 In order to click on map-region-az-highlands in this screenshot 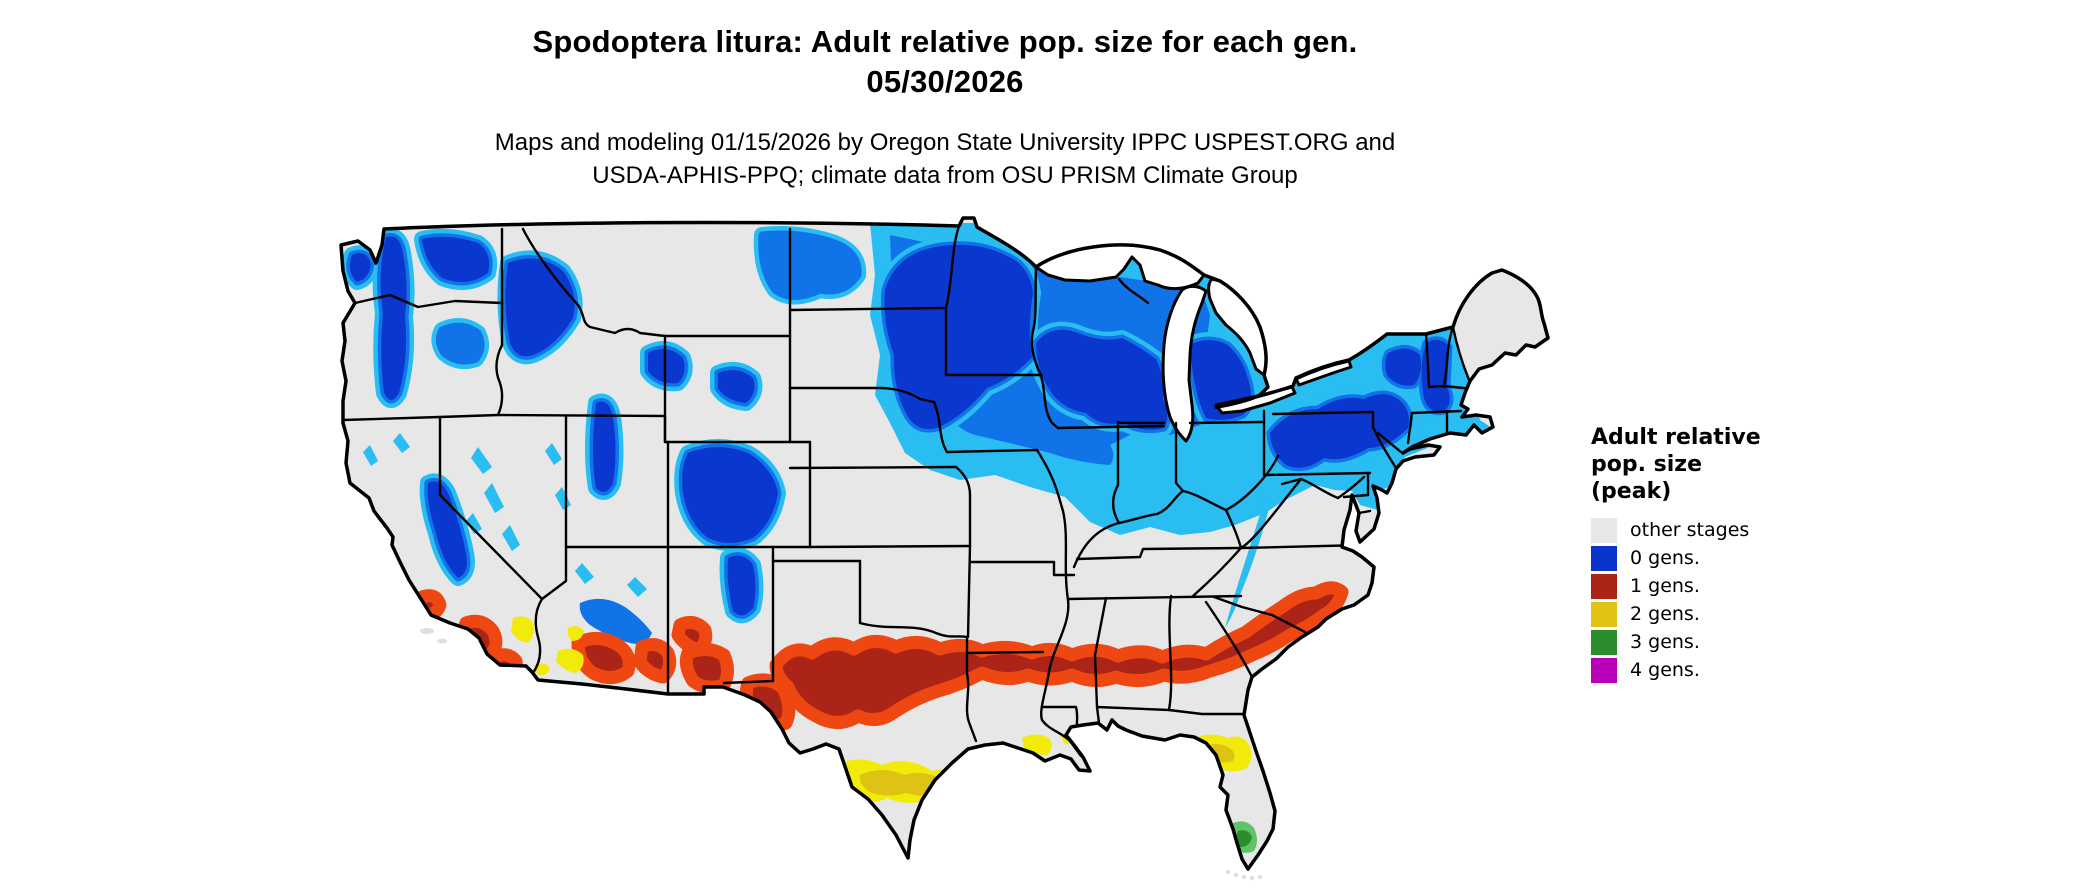, I will do `click(615, 621)`.